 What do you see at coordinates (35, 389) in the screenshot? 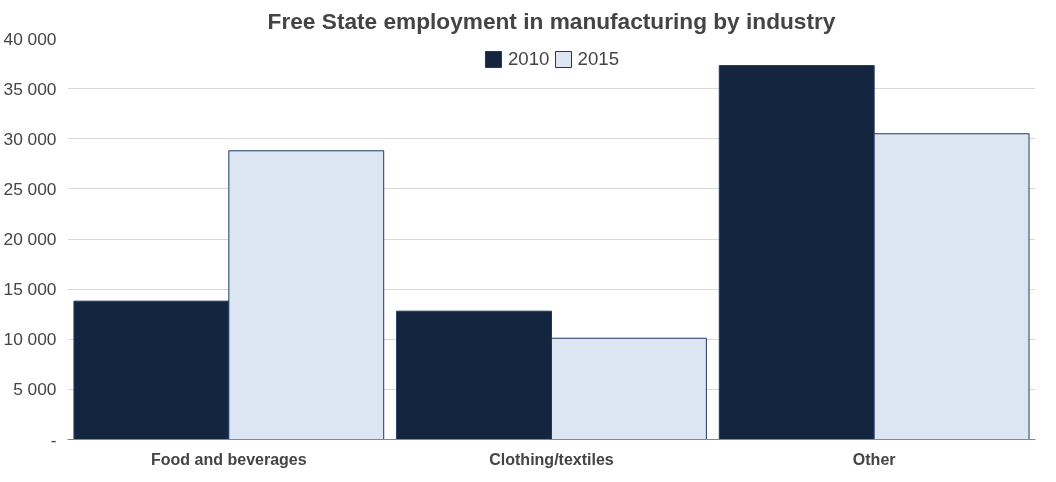
I see `y-tick-label: 5 000` at bounding box center [35, 389].